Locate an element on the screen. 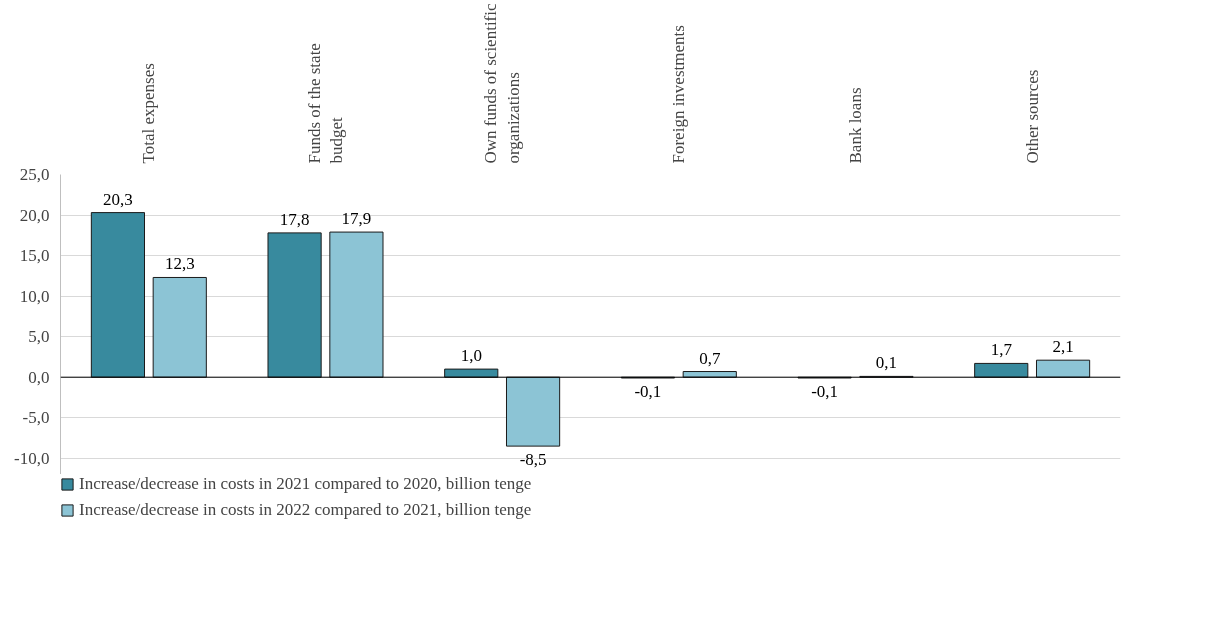 Image resolution: width=1208 pixels, height=642 pixels. y-tick-label: -5,0 is located at coordinates (36, 418).